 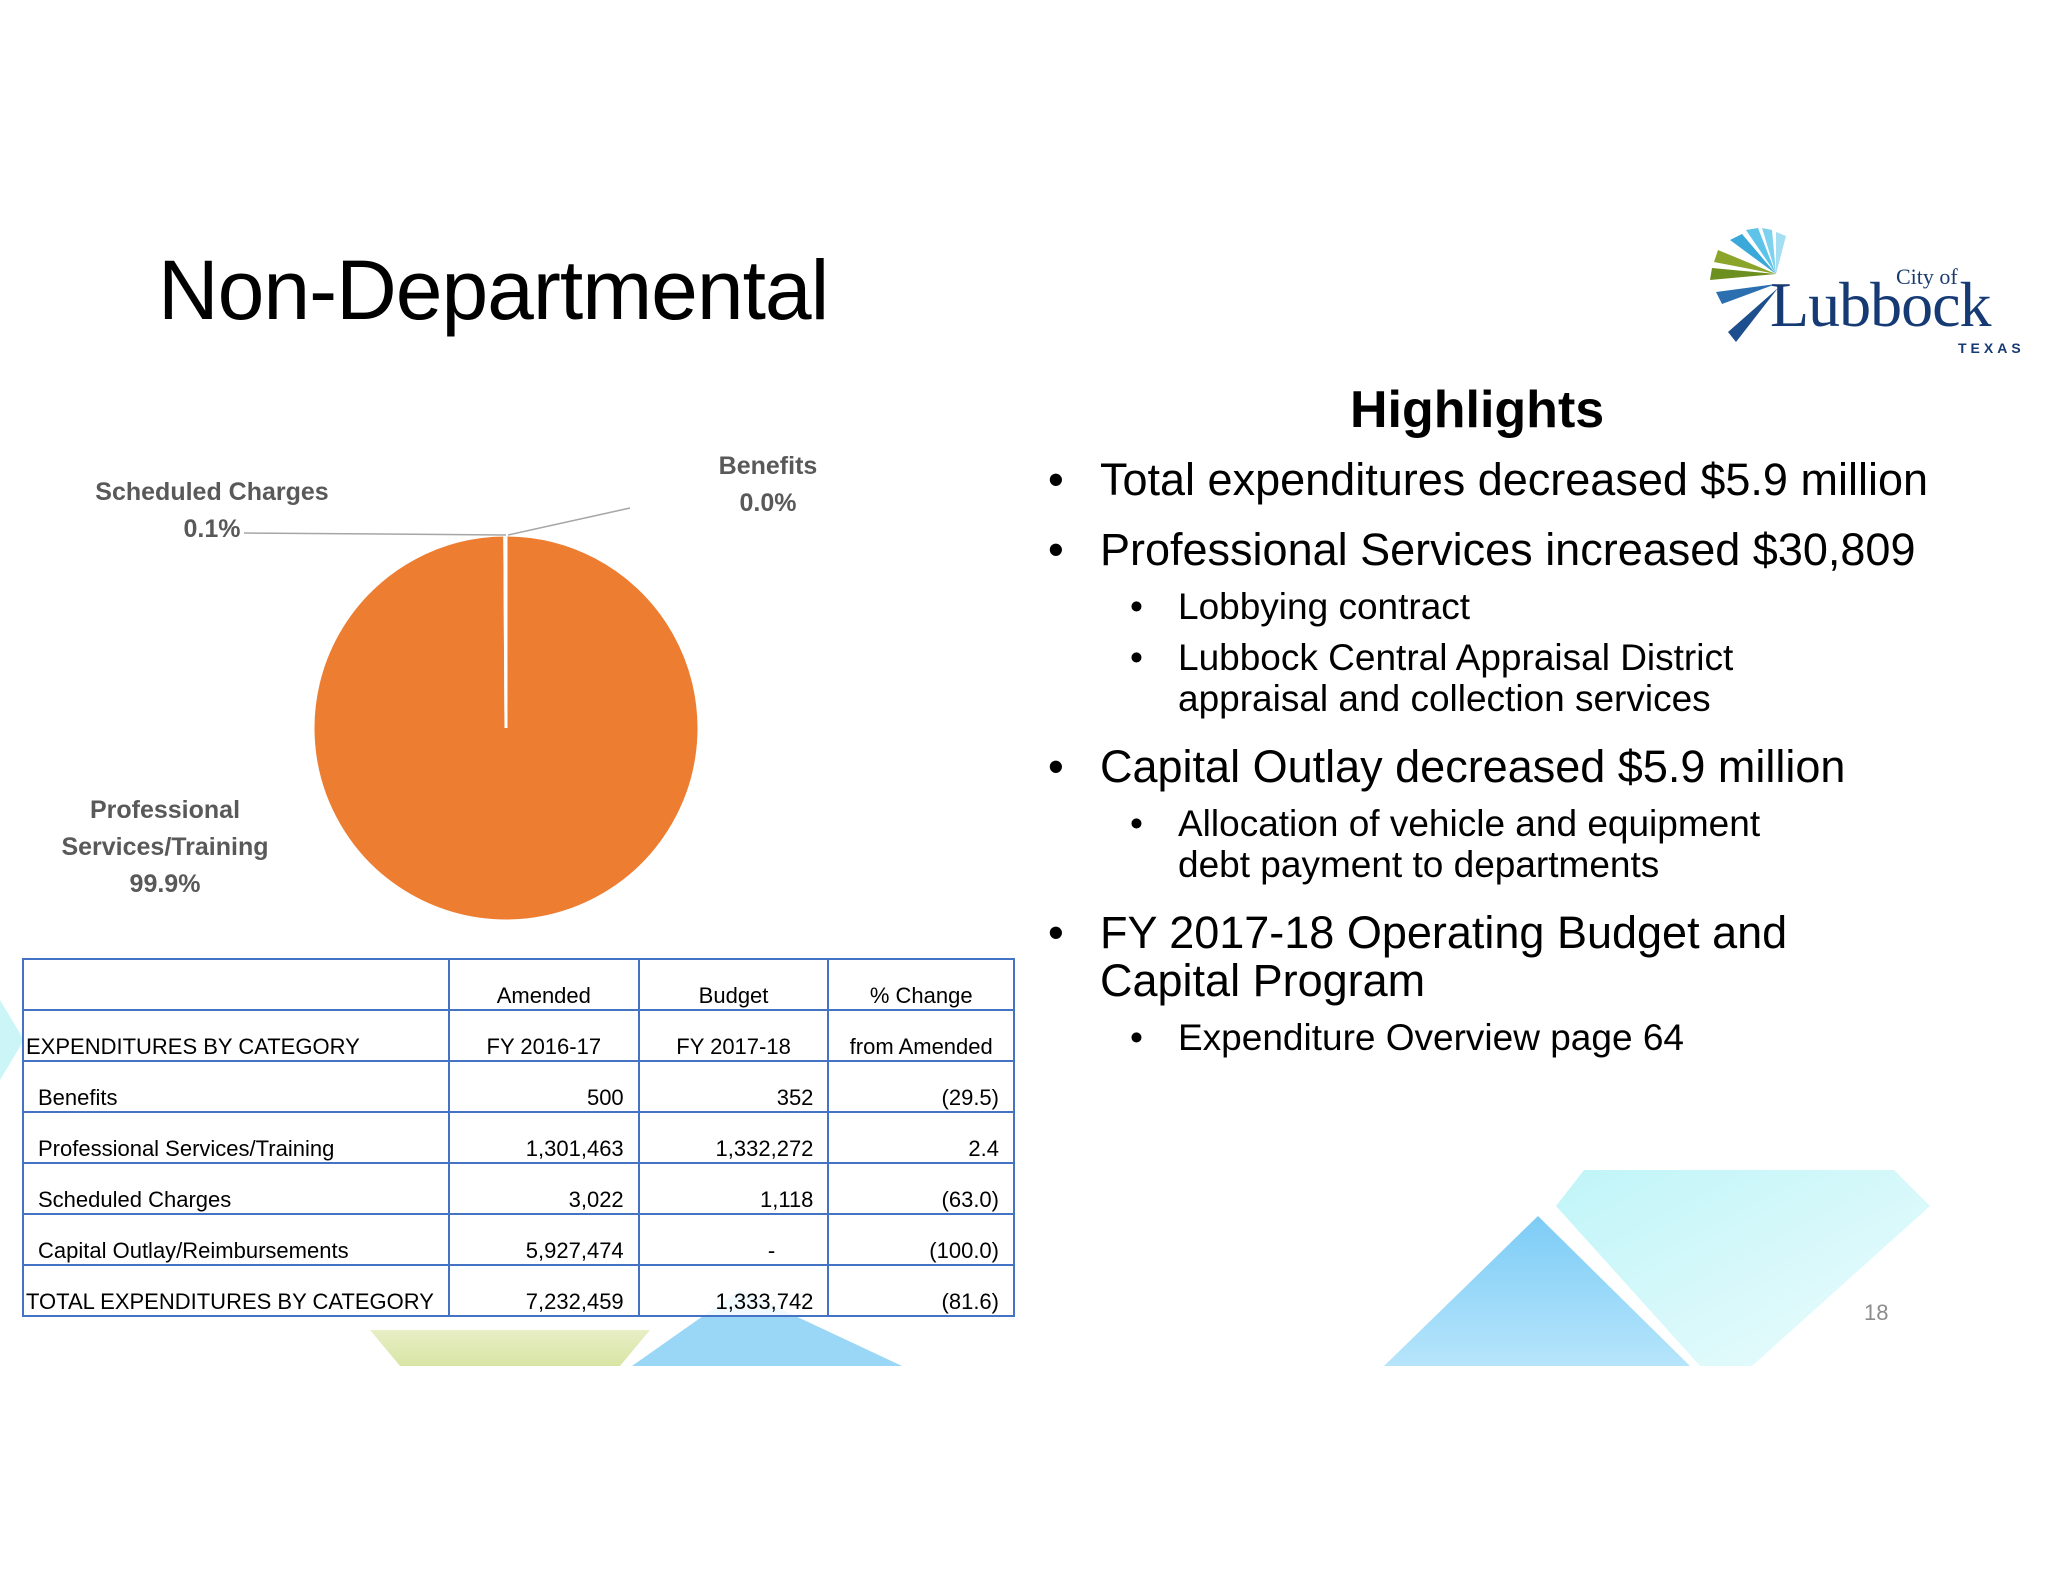 What do you see at coordinates (510, 1348) in the screenshot?
I see `bg-green-shape` at bounding box center [510, 1348].